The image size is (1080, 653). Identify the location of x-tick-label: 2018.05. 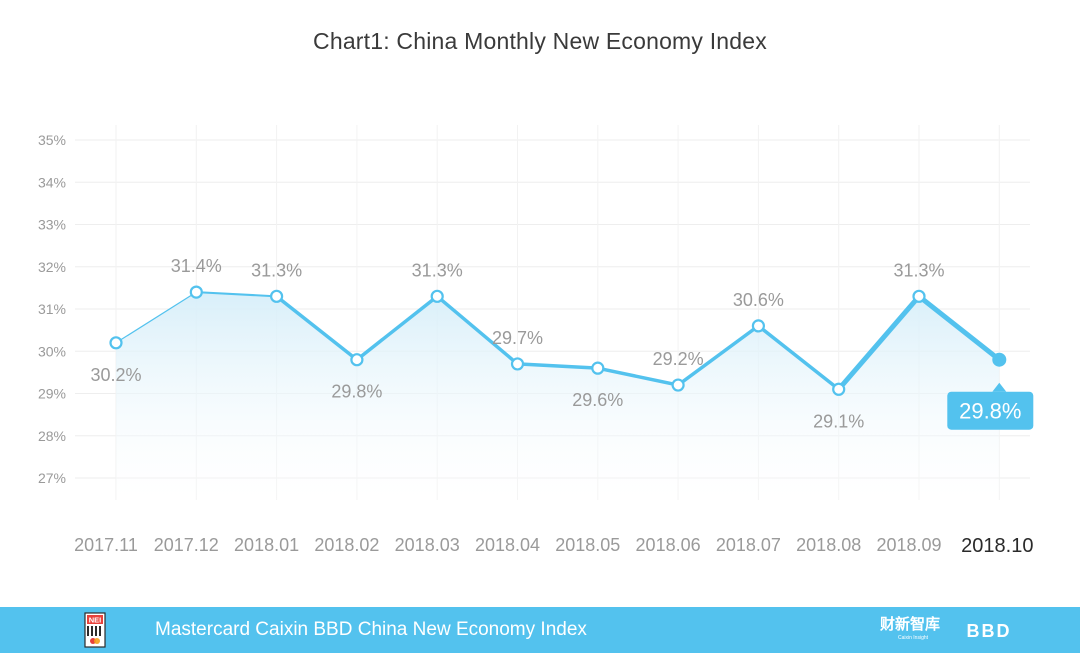
(587, 545).